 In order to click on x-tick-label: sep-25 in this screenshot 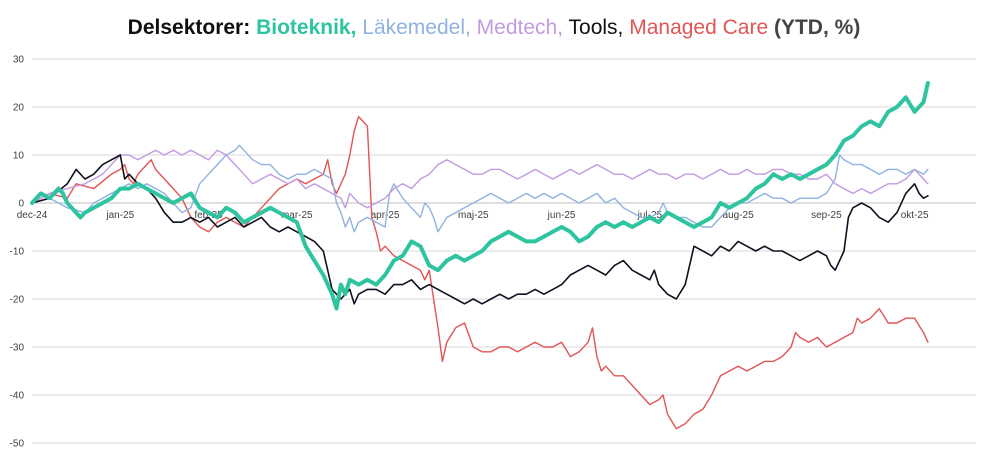, I will do `click(826, 215)`.